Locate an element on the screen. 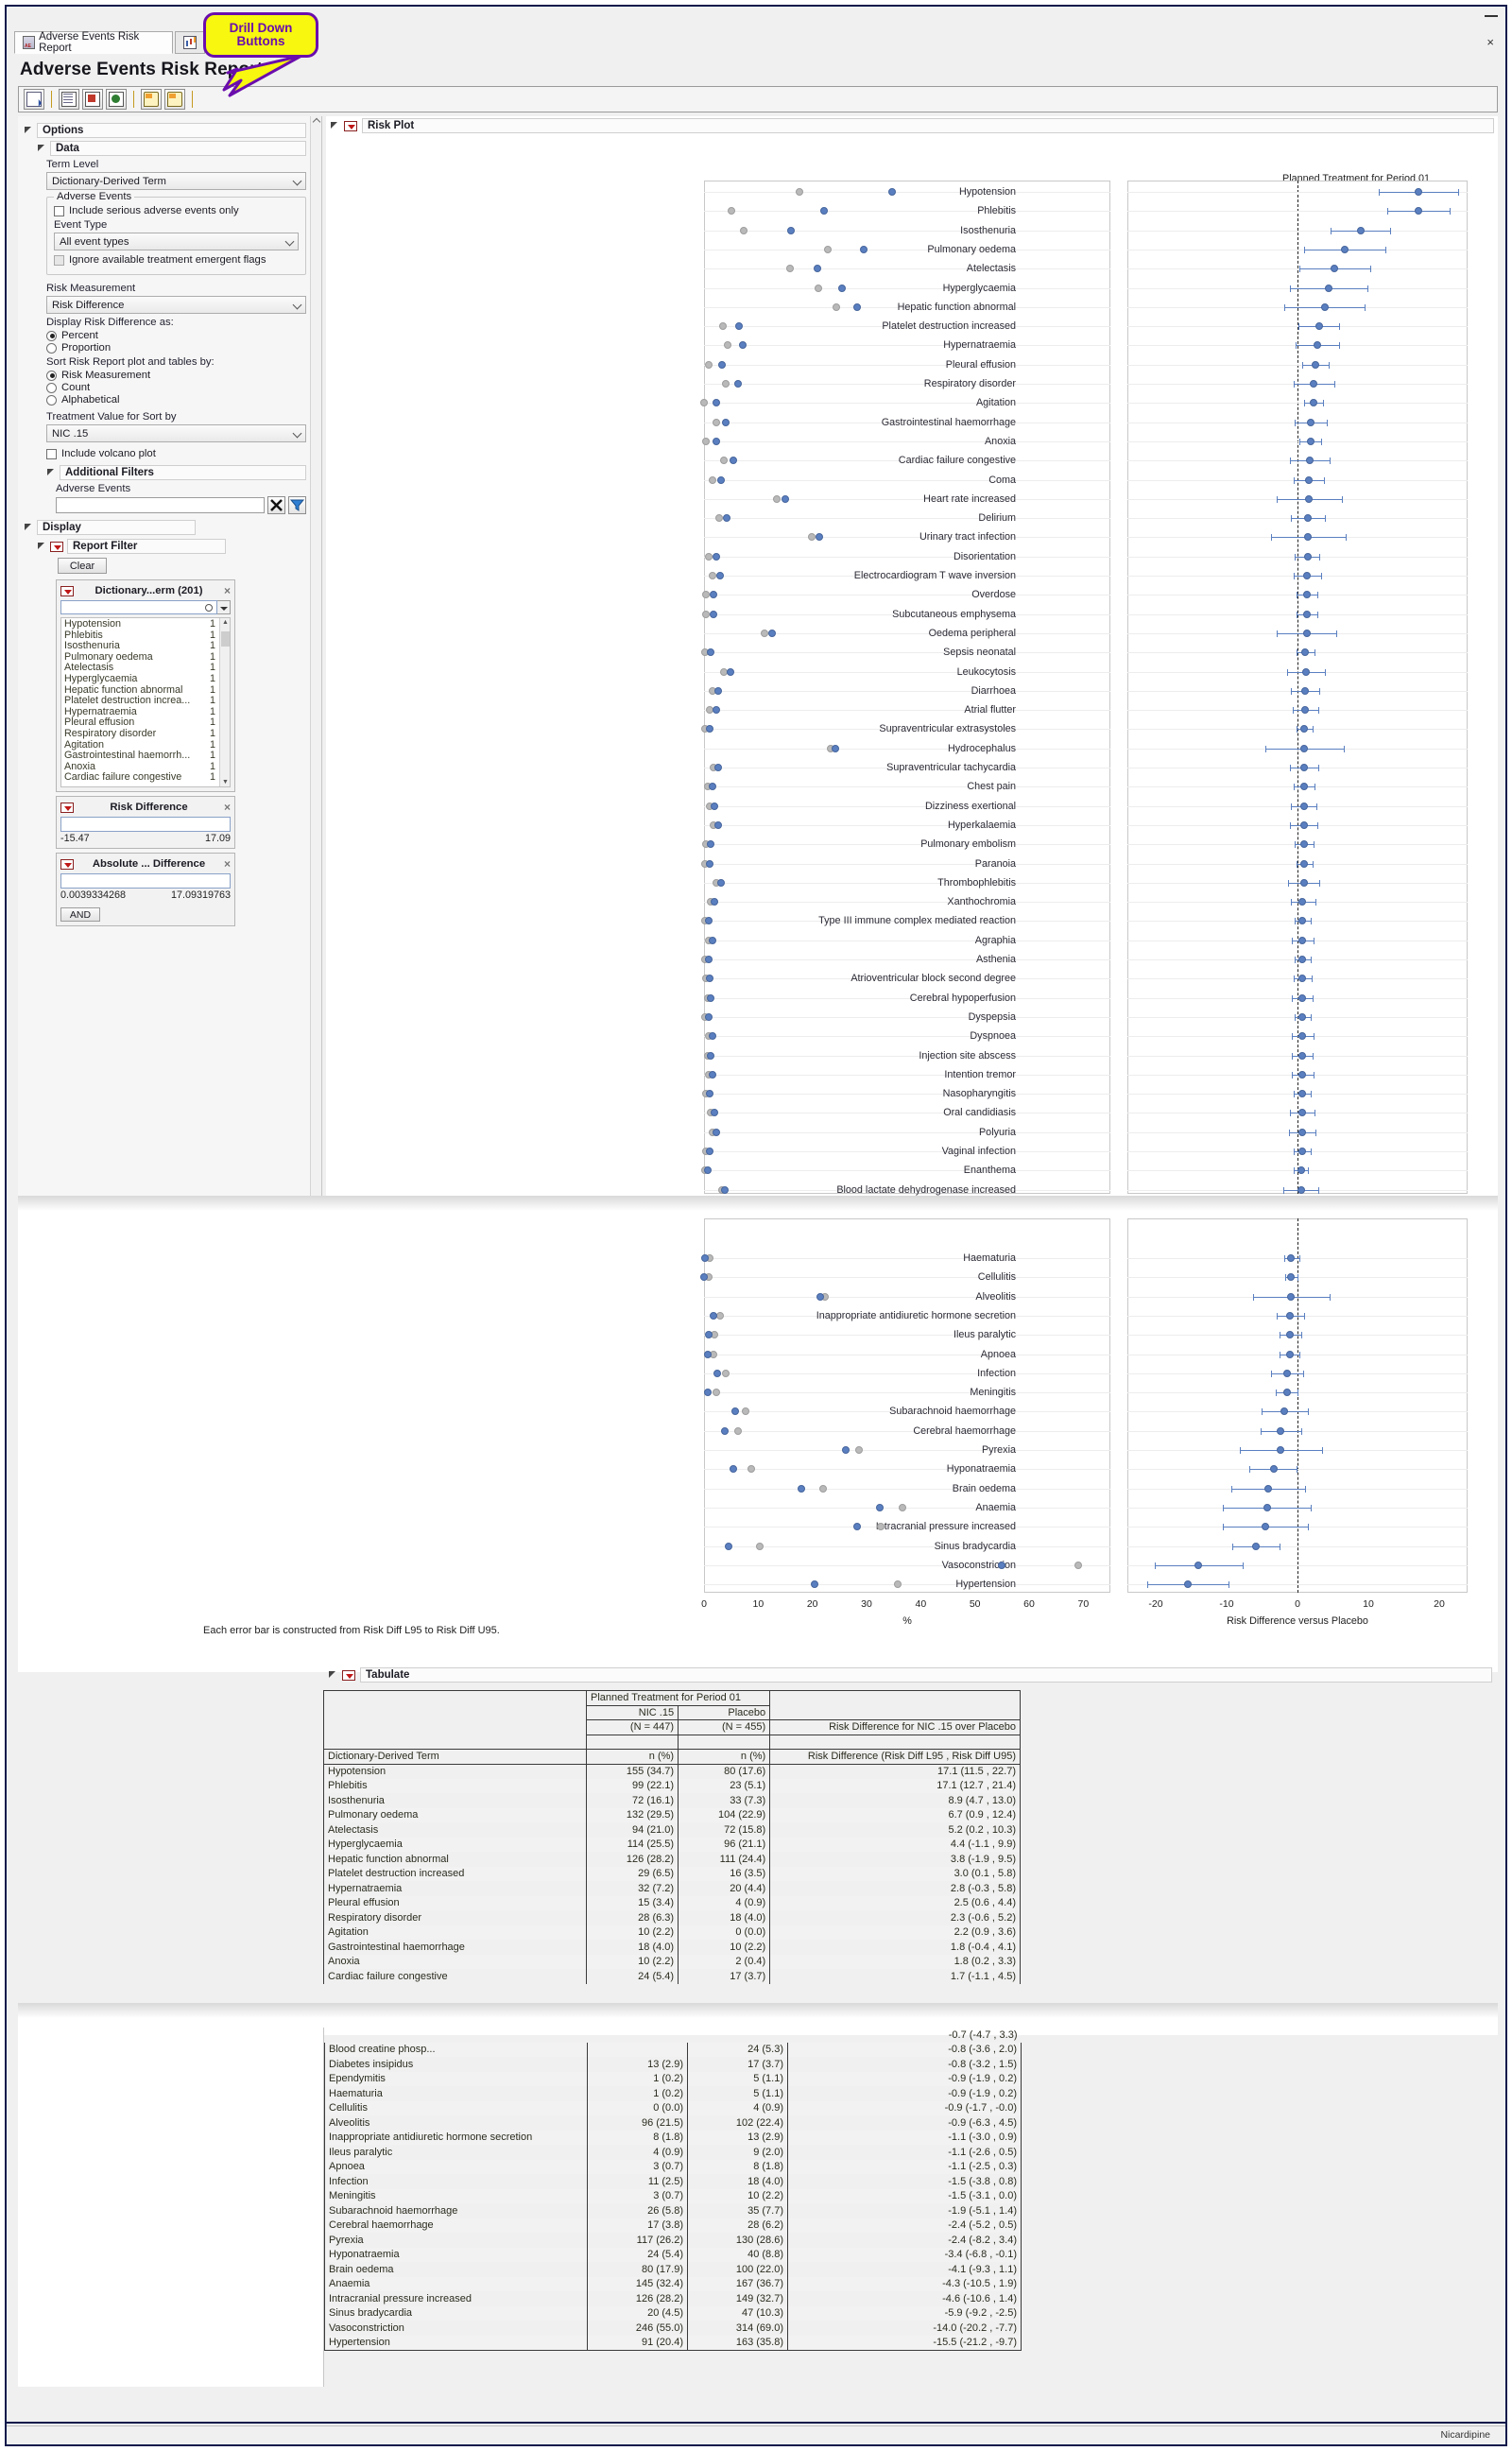  treatment-value-select: NIC .15 is located at coordinates (176, 433).